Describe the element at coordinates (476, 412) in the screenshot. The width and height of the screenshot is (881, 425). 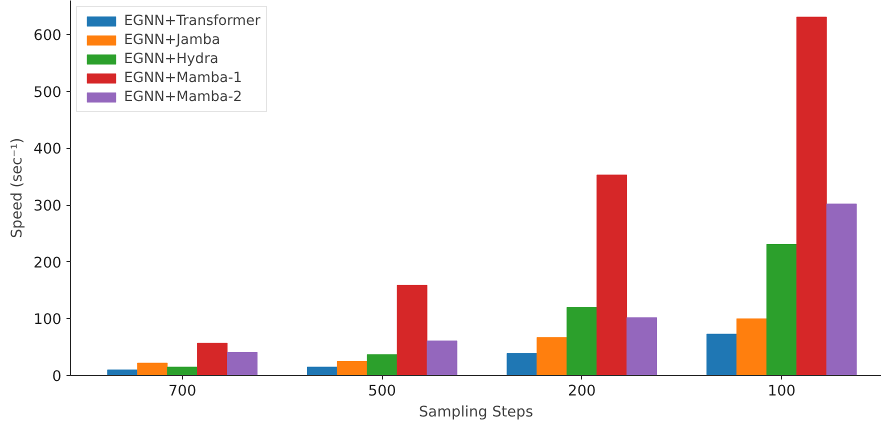
I see `x-axis-title: Sampling Steps` at that location.